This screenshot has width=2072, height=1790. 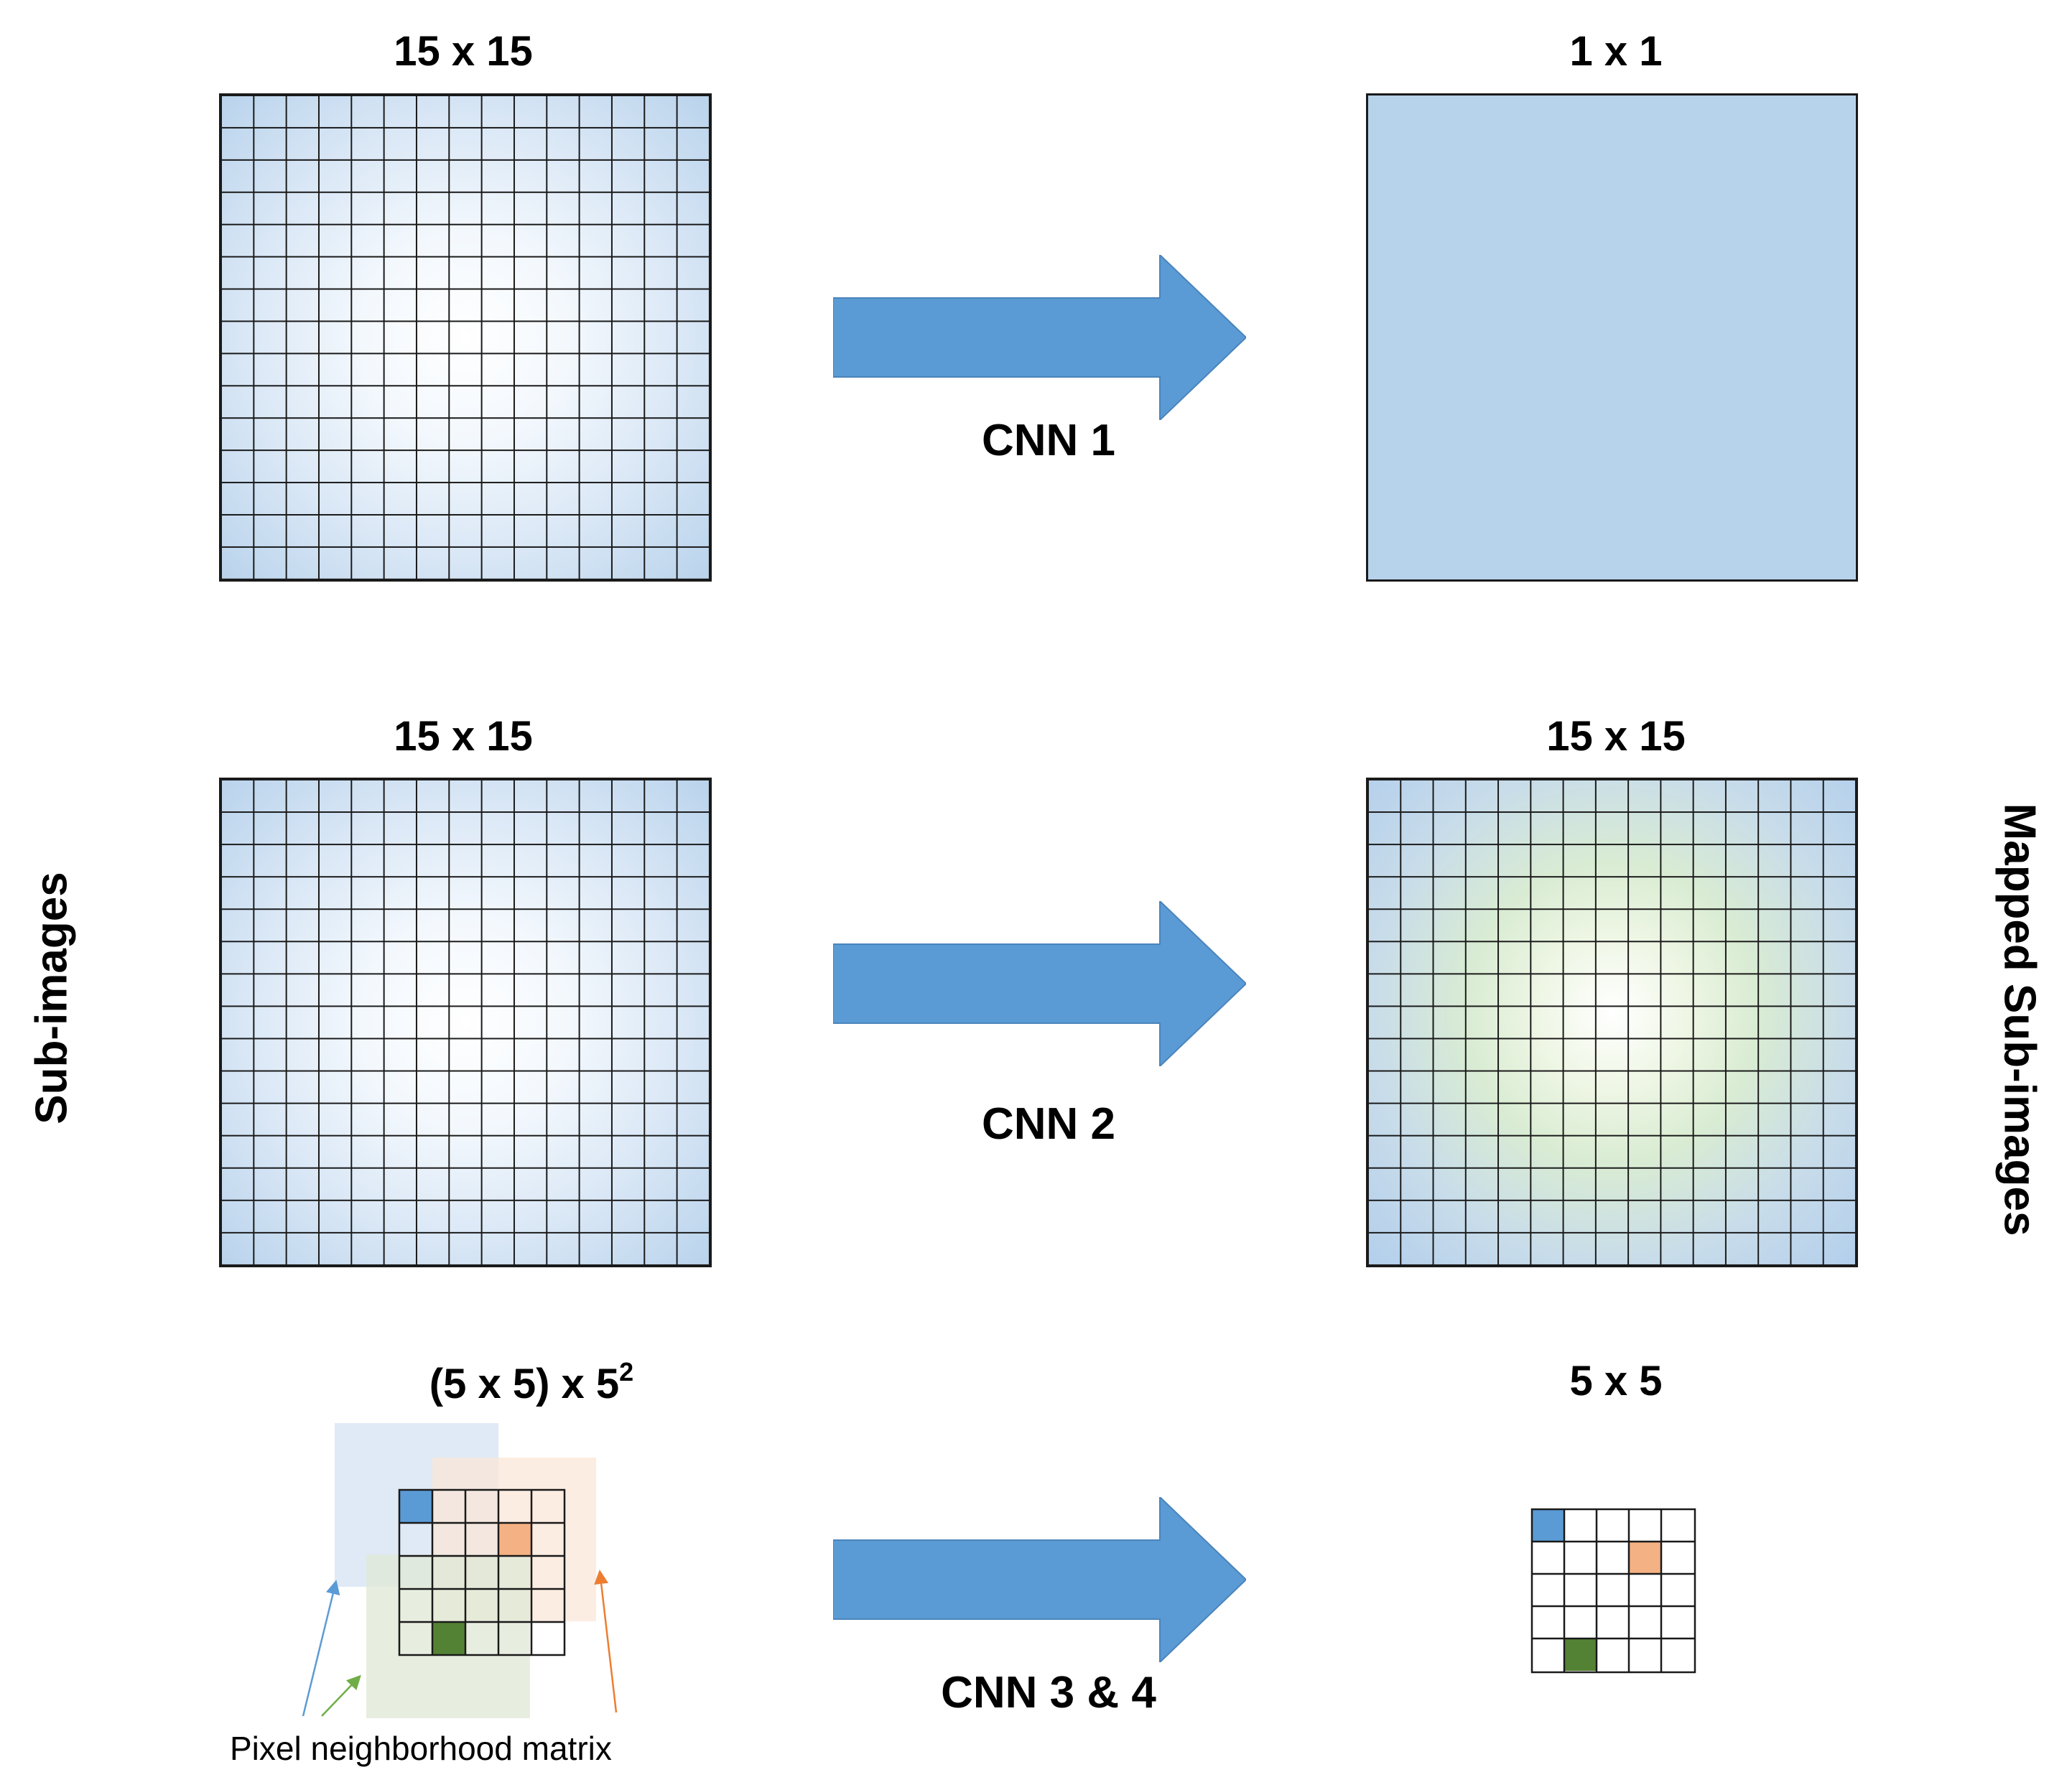 I want to click on pointer-arrow-green, so click(x=341, y=1695).